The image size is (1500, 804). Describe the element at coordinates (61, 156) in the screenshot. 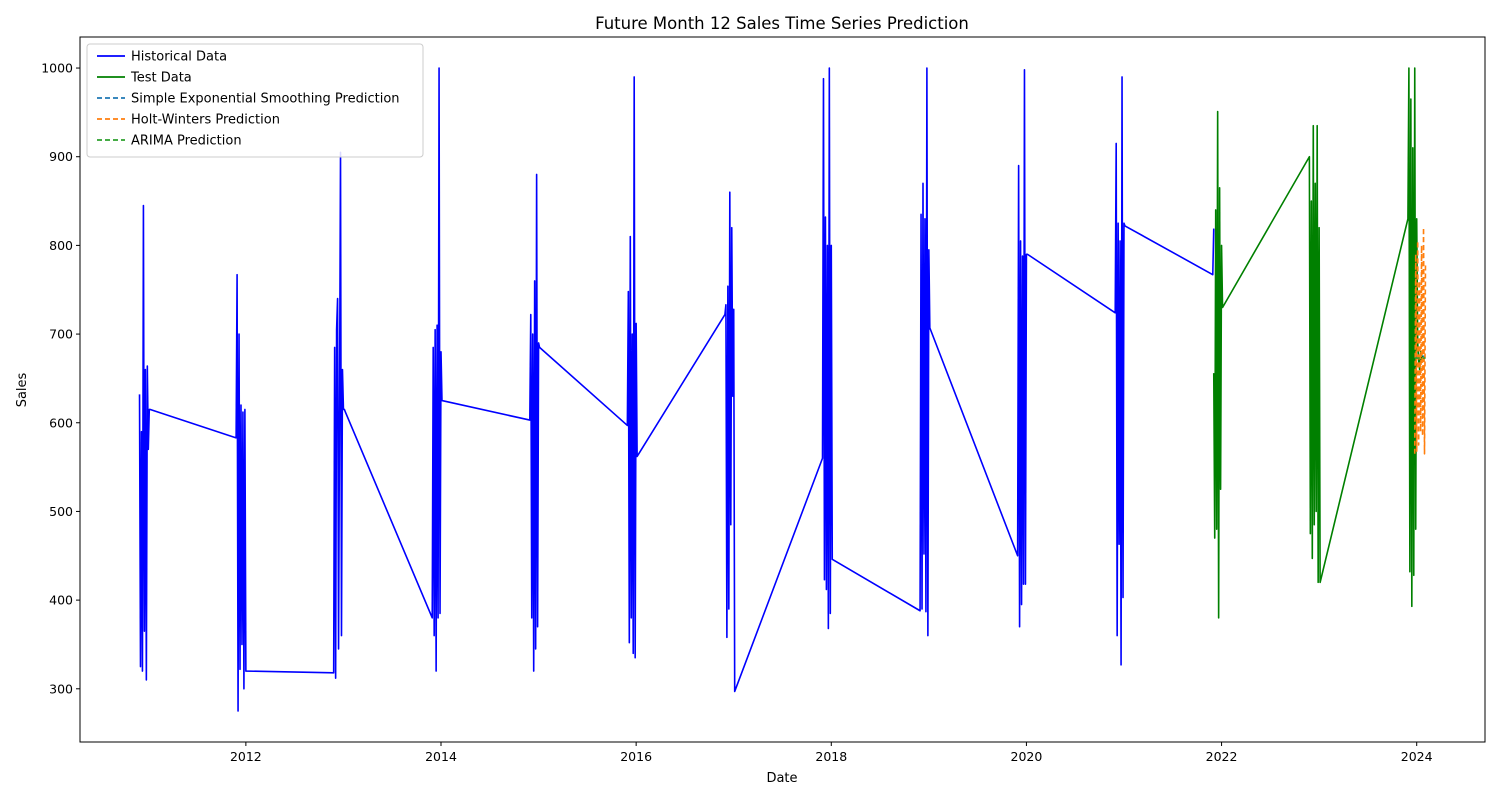

I see `y-tick-label-6: 900` at that location.